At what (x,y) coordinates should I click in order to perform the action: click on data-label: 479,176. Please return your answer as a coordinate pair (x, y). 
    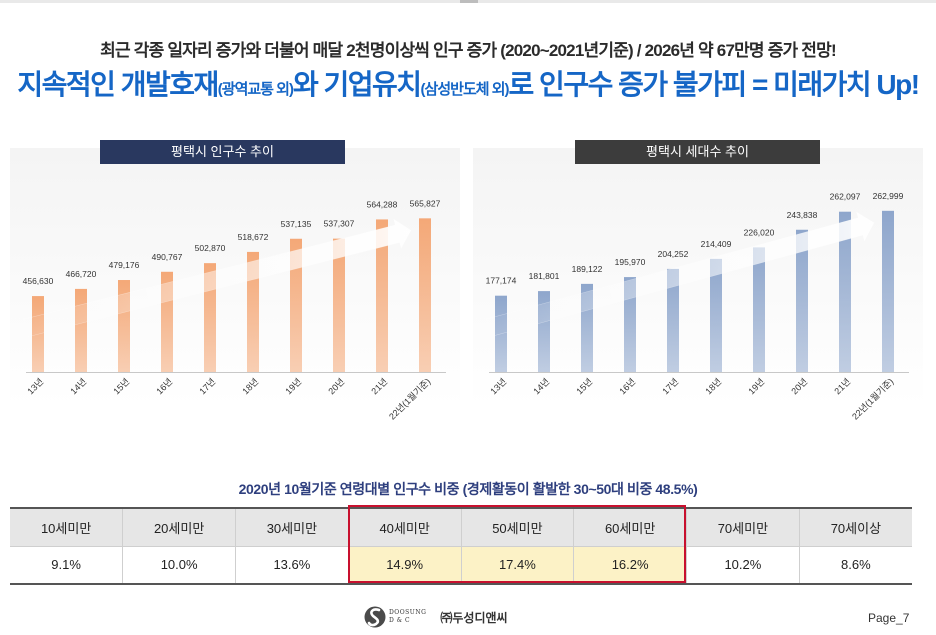
    Looking at the image, I should click on (124, 265).